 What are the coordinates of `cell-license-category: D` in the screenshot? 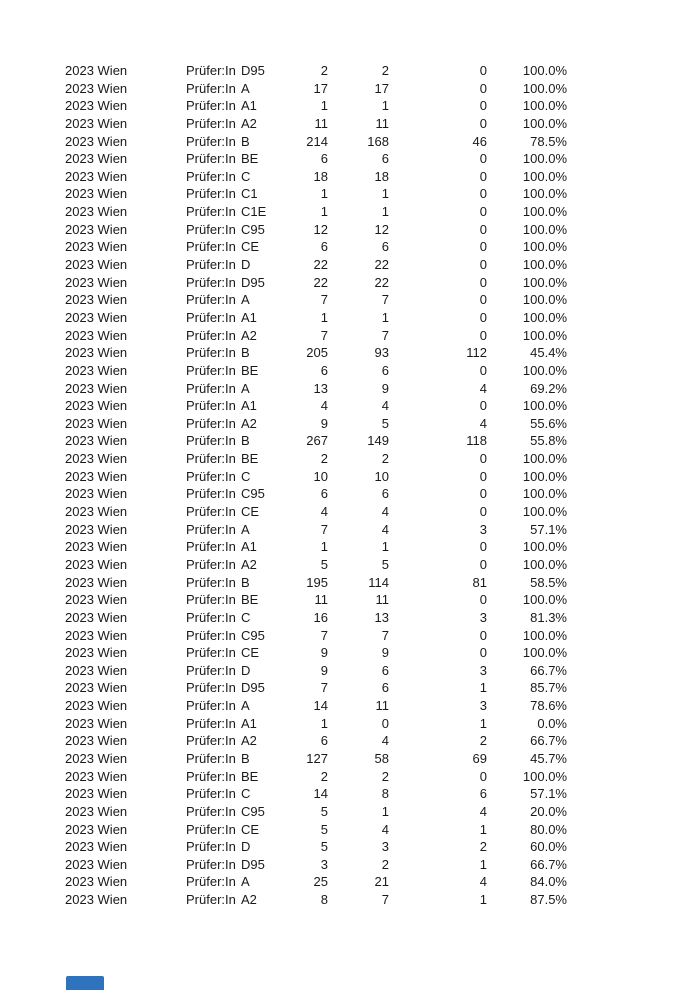 It's located at (246, 670).